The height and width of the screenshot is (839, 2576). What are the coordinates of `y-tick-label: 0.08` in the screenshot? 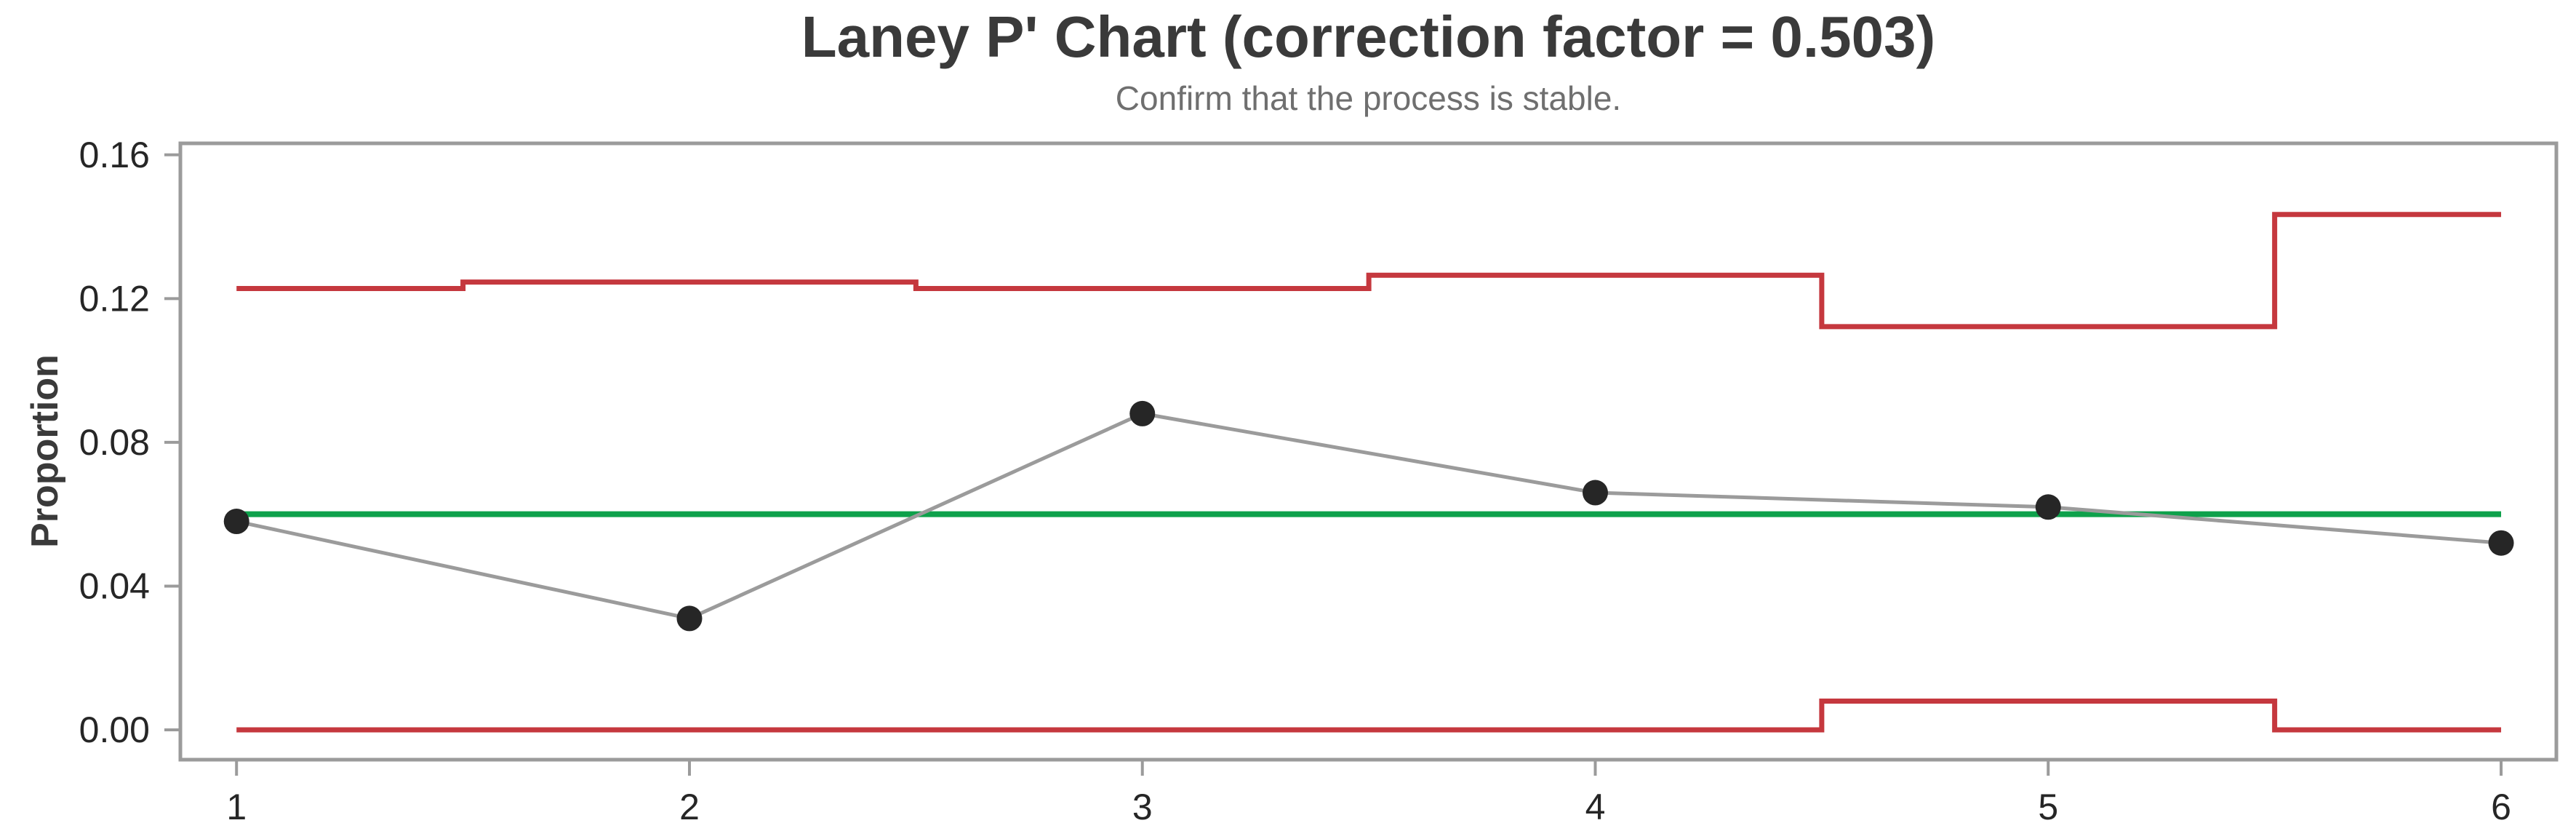 It's located at (114, 442).